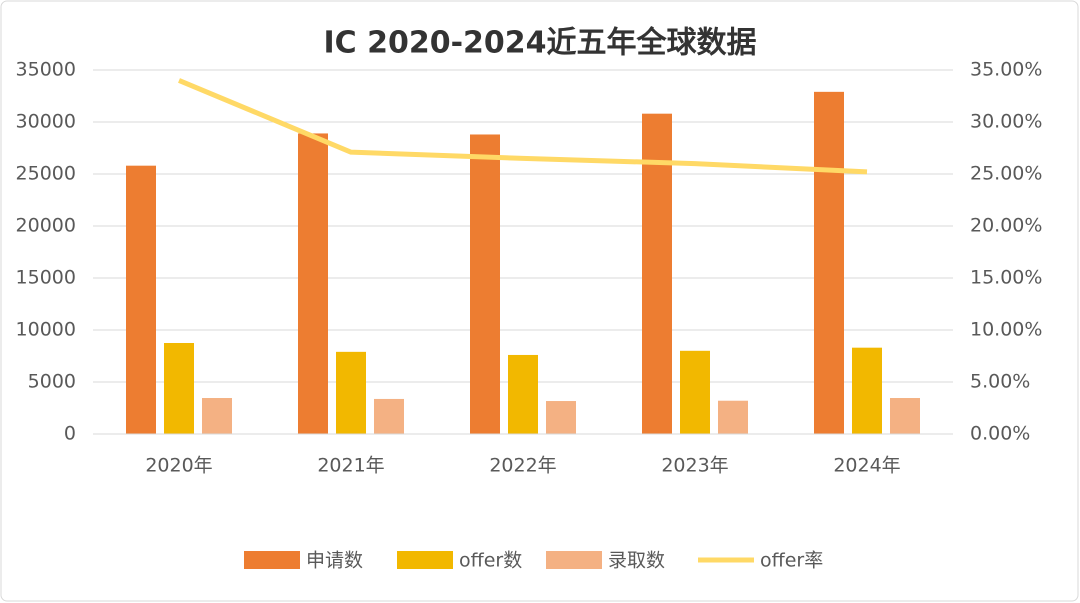 This screenshot has width=1080, height=603. Describe the element at coordinates (1000, 434) in the screenshot. I see `y2-tick-label: 0.00%` at that location.